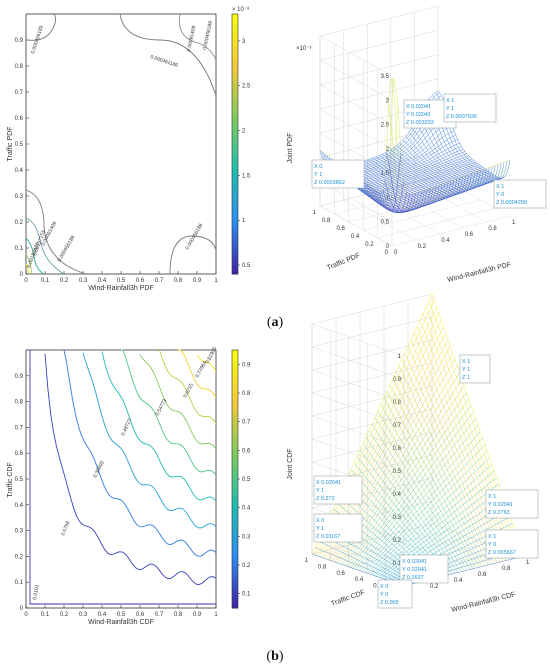 The width and height of the screenshot is (550, 669). I want to click on contour-label: 0.6215, so click(188, 390).